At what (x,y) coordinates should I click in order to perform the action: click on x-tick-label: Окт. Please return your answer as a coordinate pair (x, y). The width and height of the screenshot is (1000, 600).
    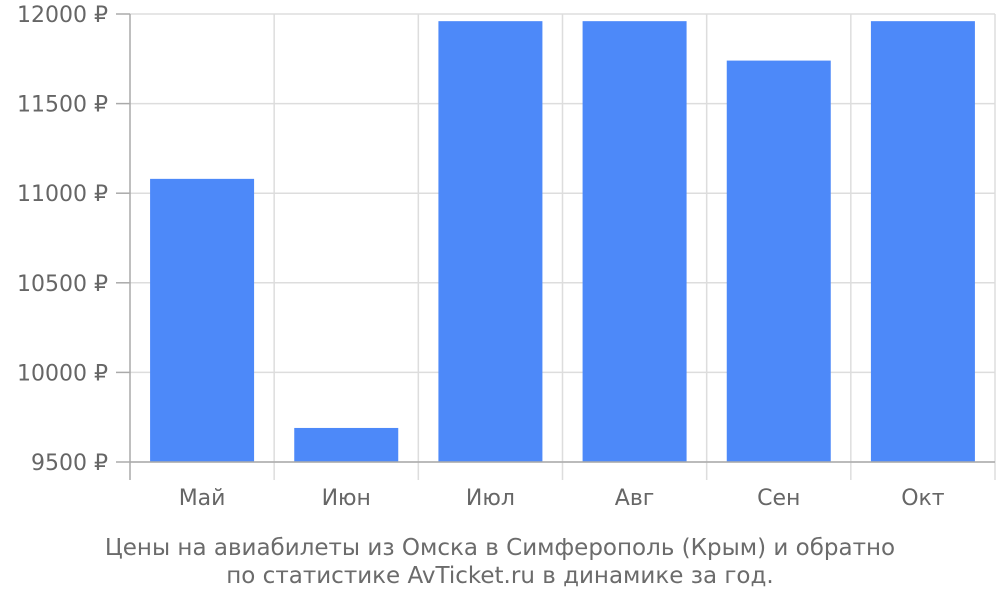
    Looking at the image, I should click on (923, 498).